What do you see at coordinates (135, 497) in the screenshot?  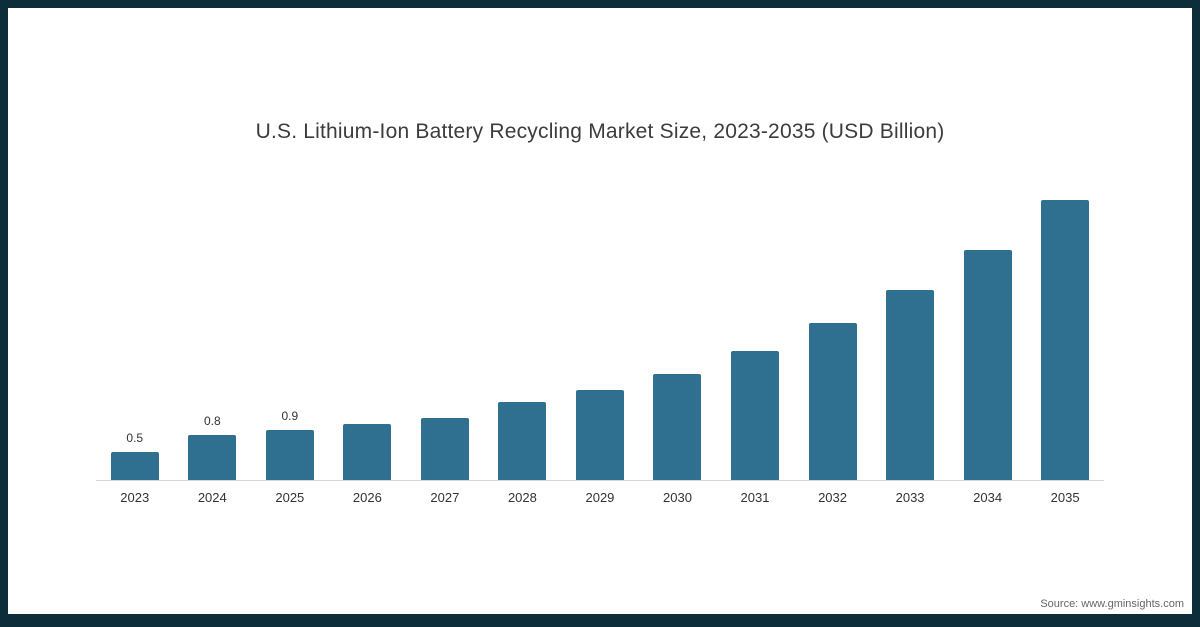 I see `x-tick-label: 2023` at bounding box center [135, 497].